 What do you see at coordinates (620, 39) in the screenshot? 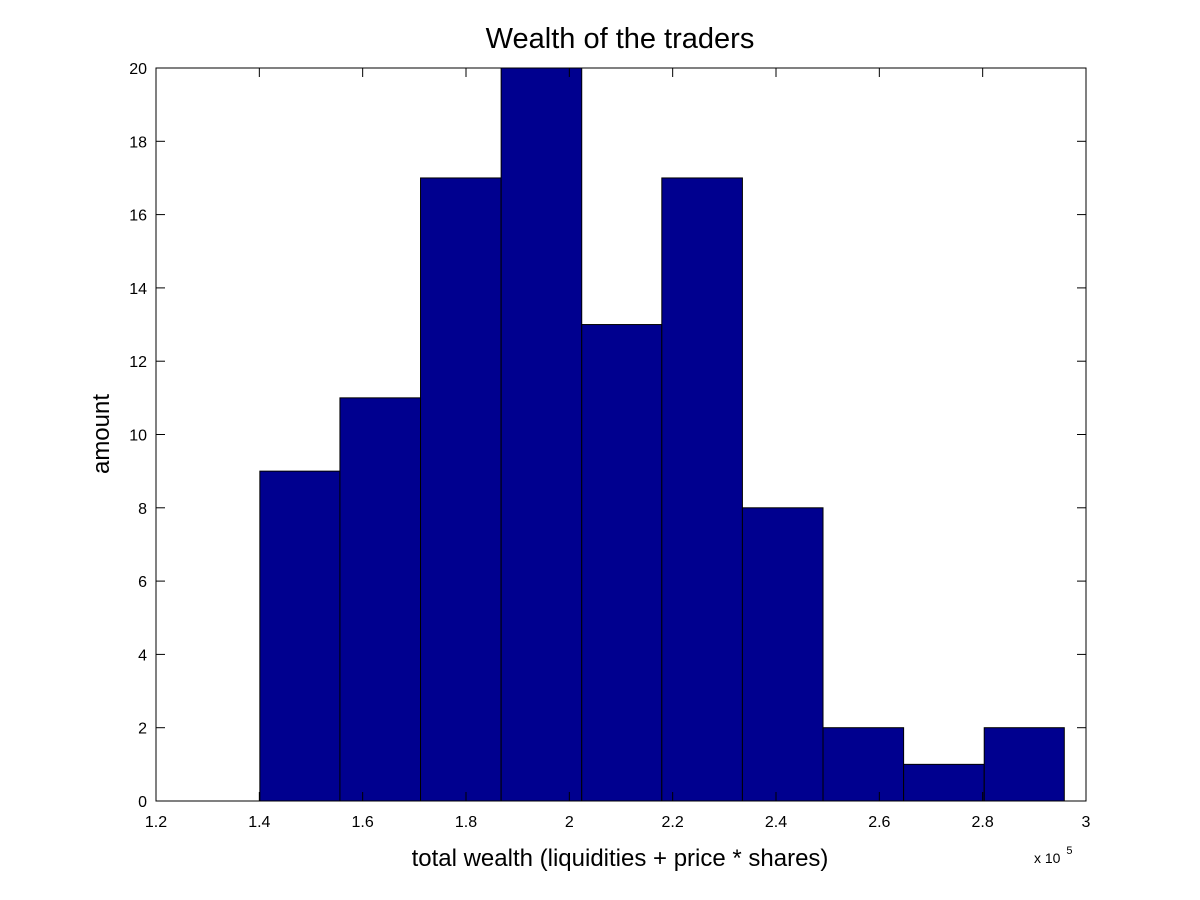
I see `chart-title: Wealth of the traders` at bounding box center [620, 39].